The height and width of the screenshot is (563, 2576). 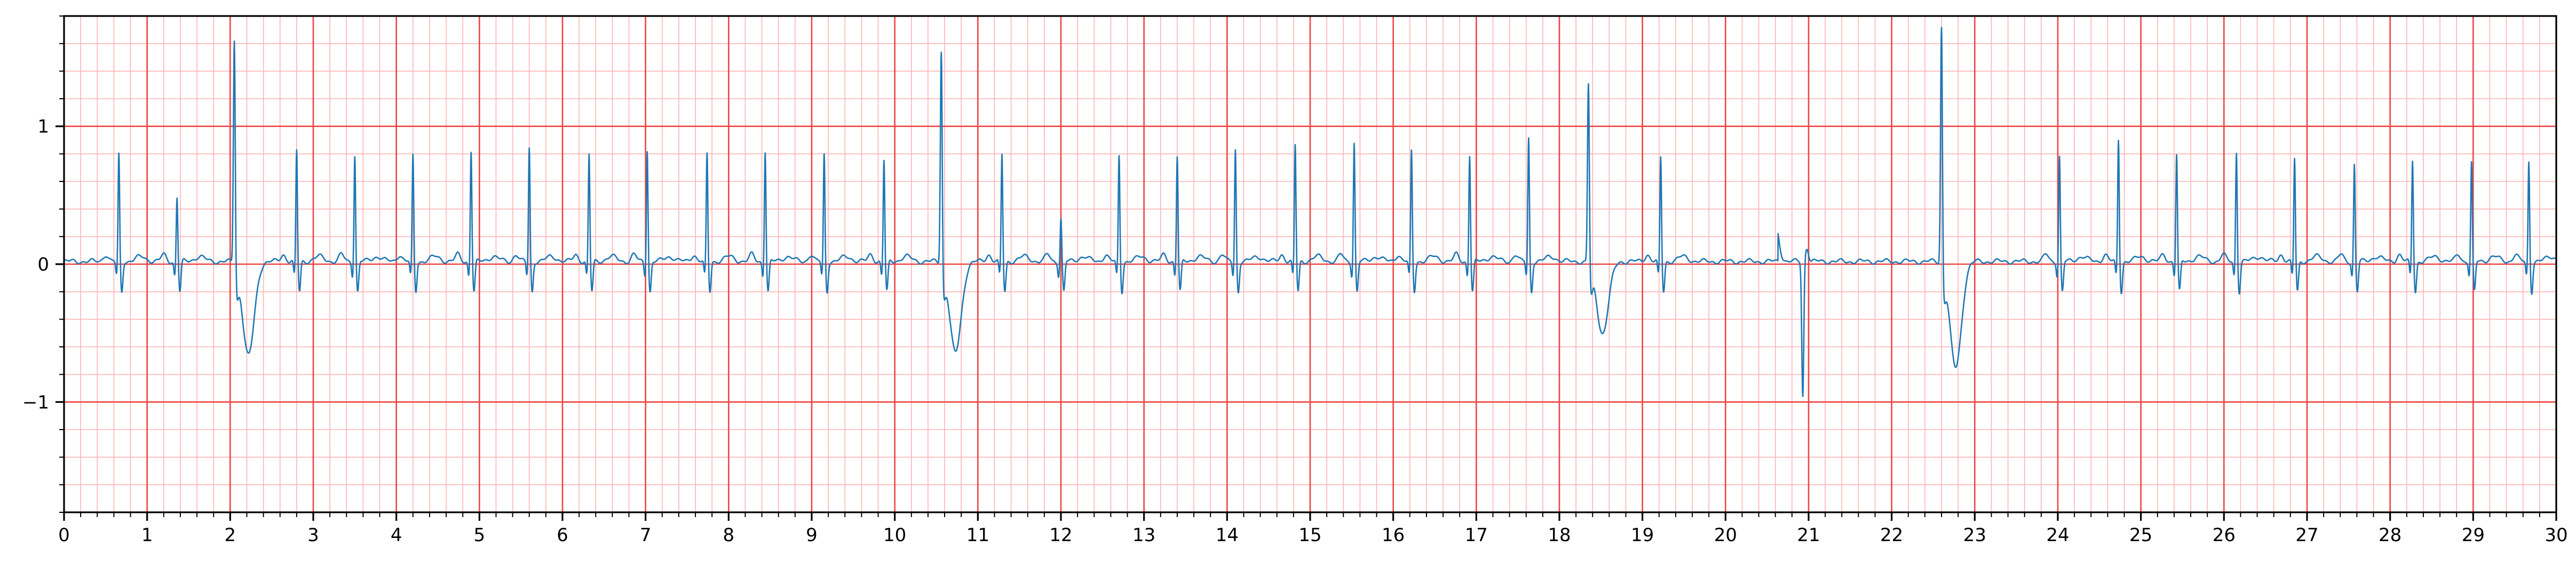 What do you see at coordinates (2556, 535) in the screenshot?
I see `x-tick-label: 30` at bounding box center [2556, 535].